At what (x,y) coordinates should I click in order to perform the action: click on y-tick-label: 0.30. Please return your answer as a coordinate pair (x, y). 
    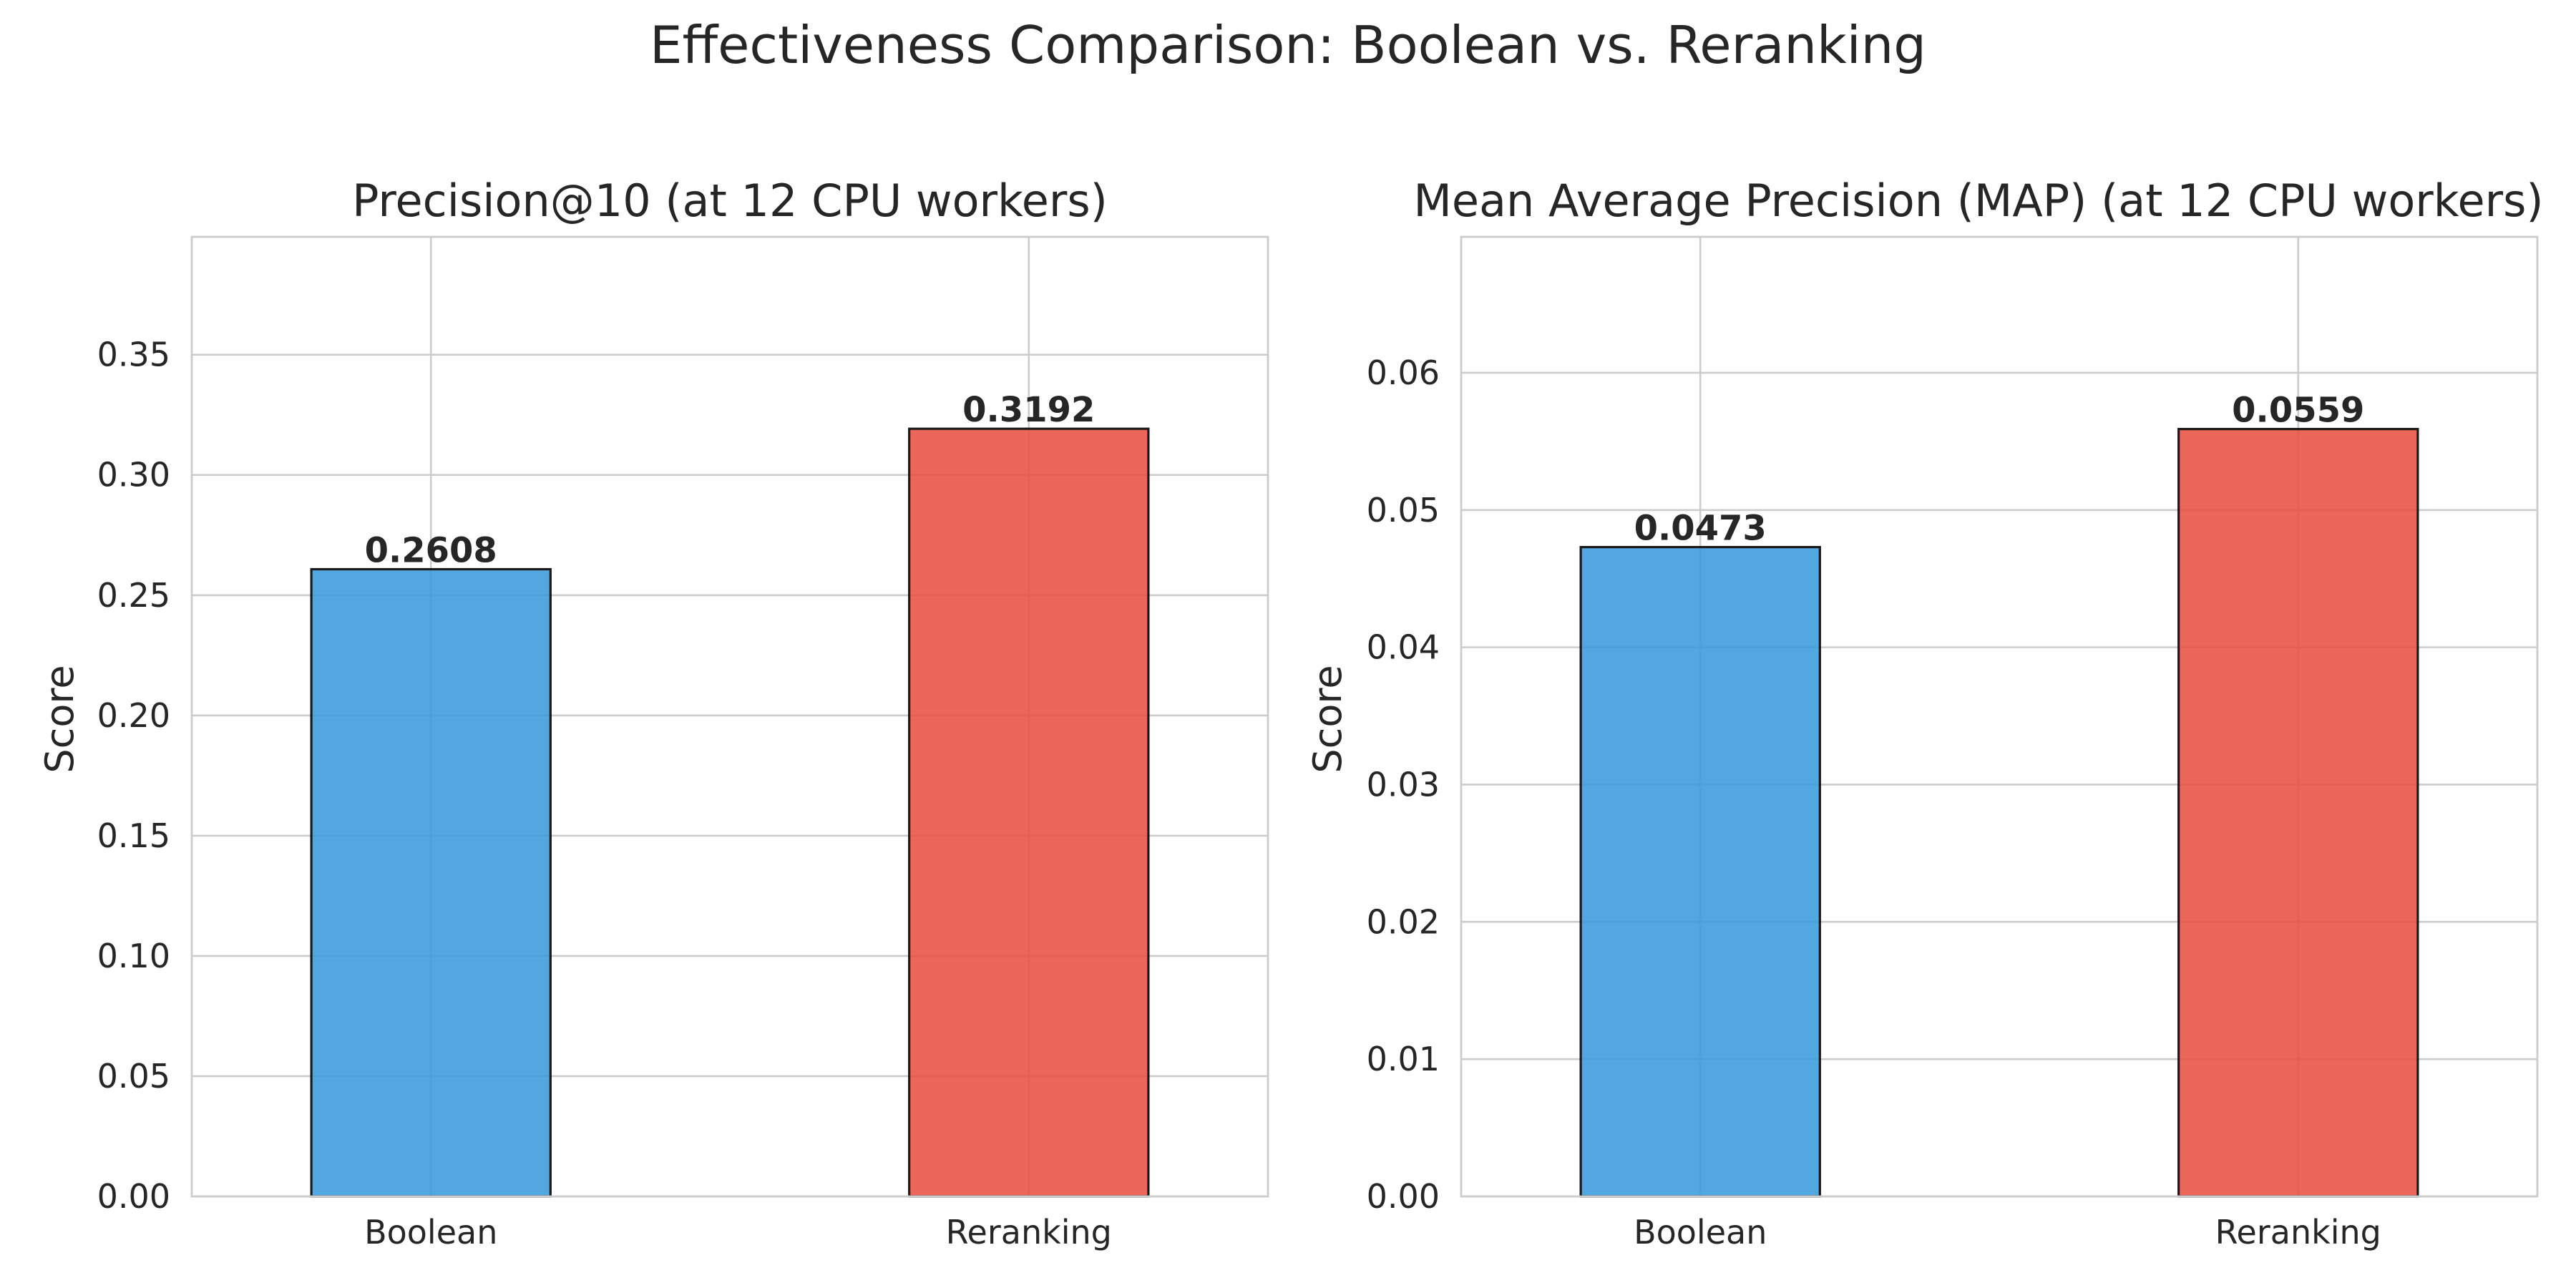
    Looking at the image, I should click on (133, 475).